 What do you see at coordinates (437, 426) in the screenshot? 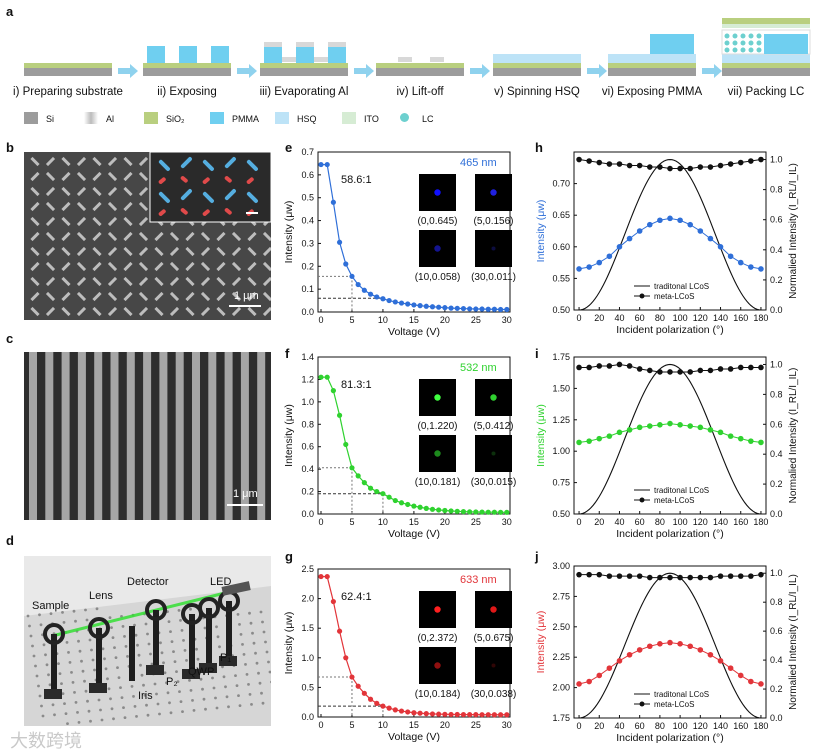
I see `spot-caption: (0,1.220)` at bounding box center [437, 426].